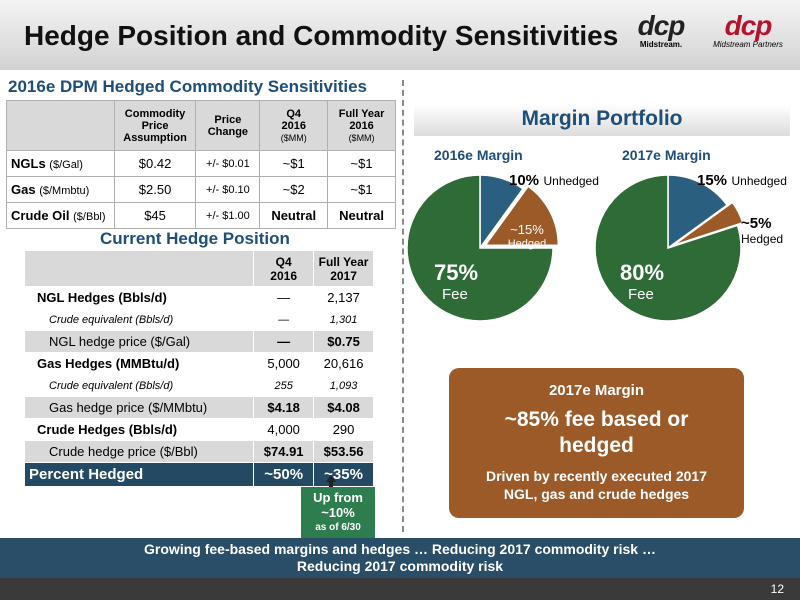 This screenshot has width=800, height=600. What do you see at coordinates (155, 215) in the screenshot?
I see `price-cell: $45` at bounding box center [155, 215].